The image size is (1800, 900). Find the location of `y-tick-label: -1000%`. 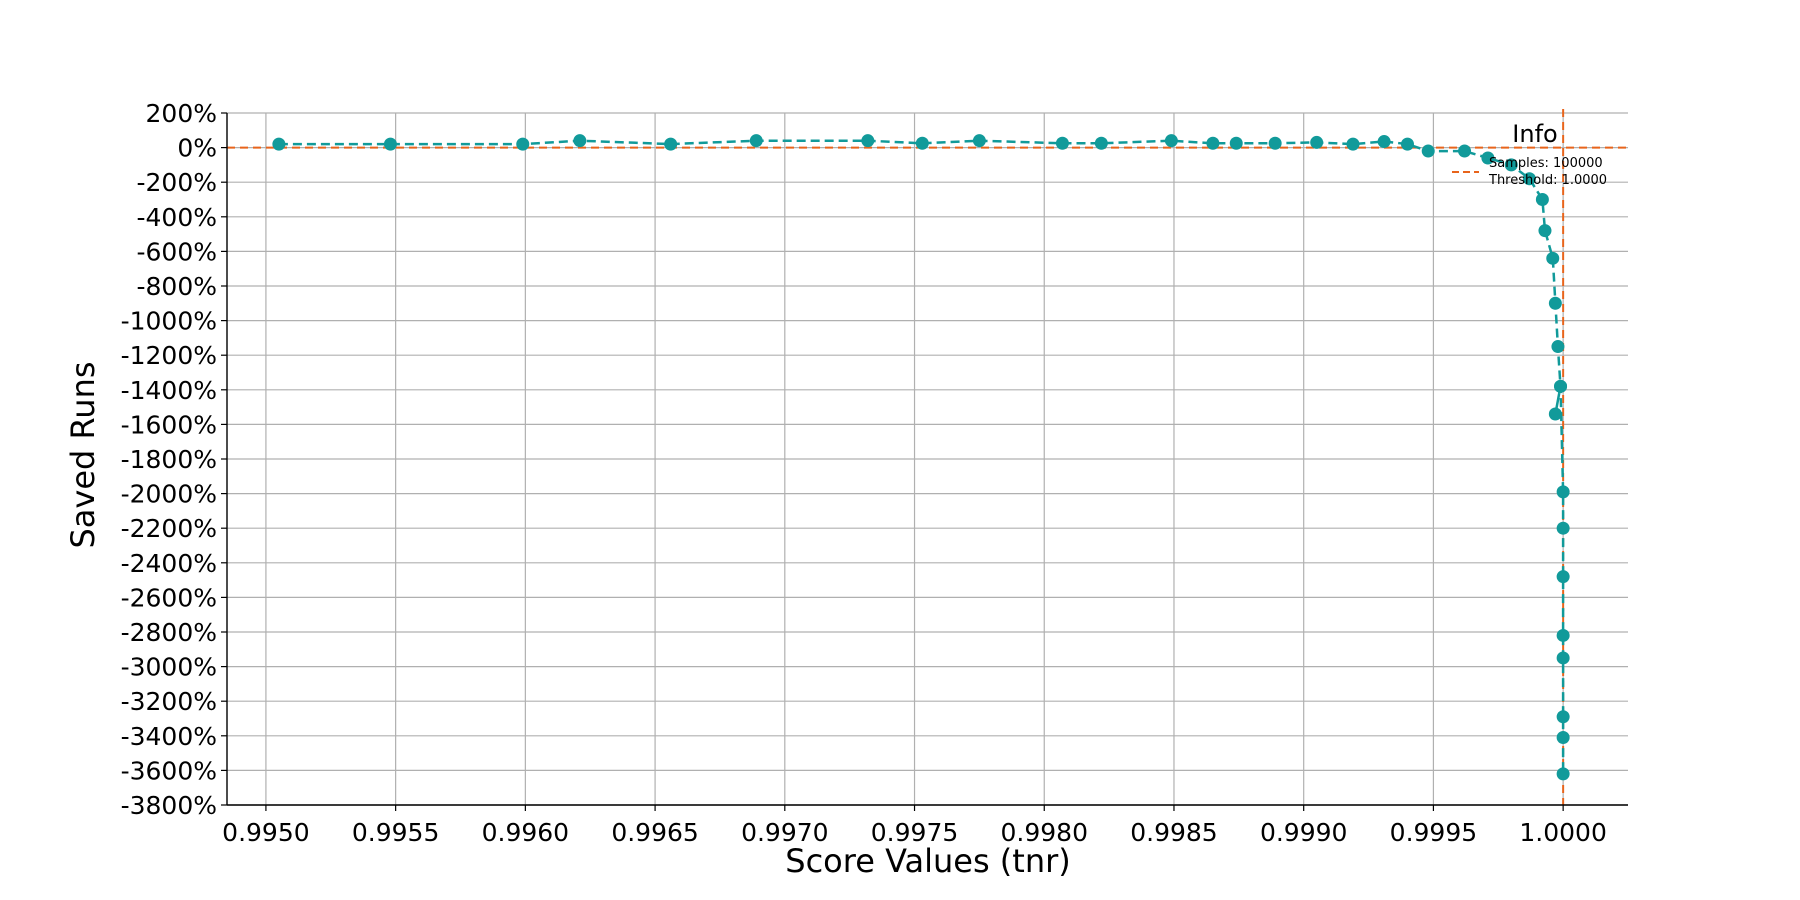

y-tick-label: -1000% is located at coordinates (169, 321).